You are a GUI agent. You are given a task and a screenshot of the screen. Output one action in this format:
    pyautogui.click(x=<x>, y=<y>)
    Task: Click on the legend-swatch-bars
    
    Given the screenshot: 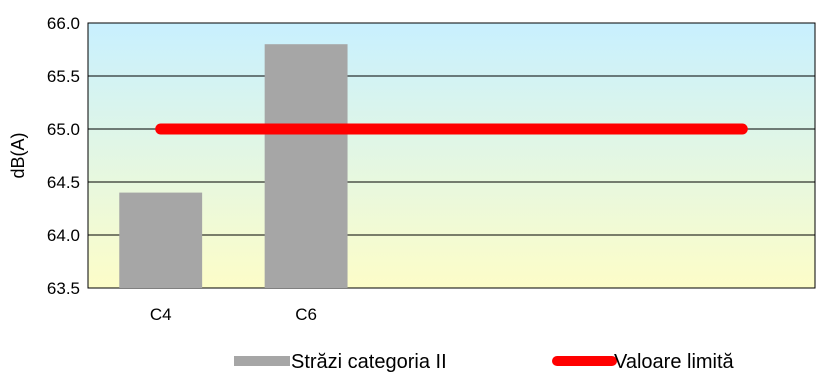 What is the action you would take?
    pyautogui.click(x=262, y=361)
    